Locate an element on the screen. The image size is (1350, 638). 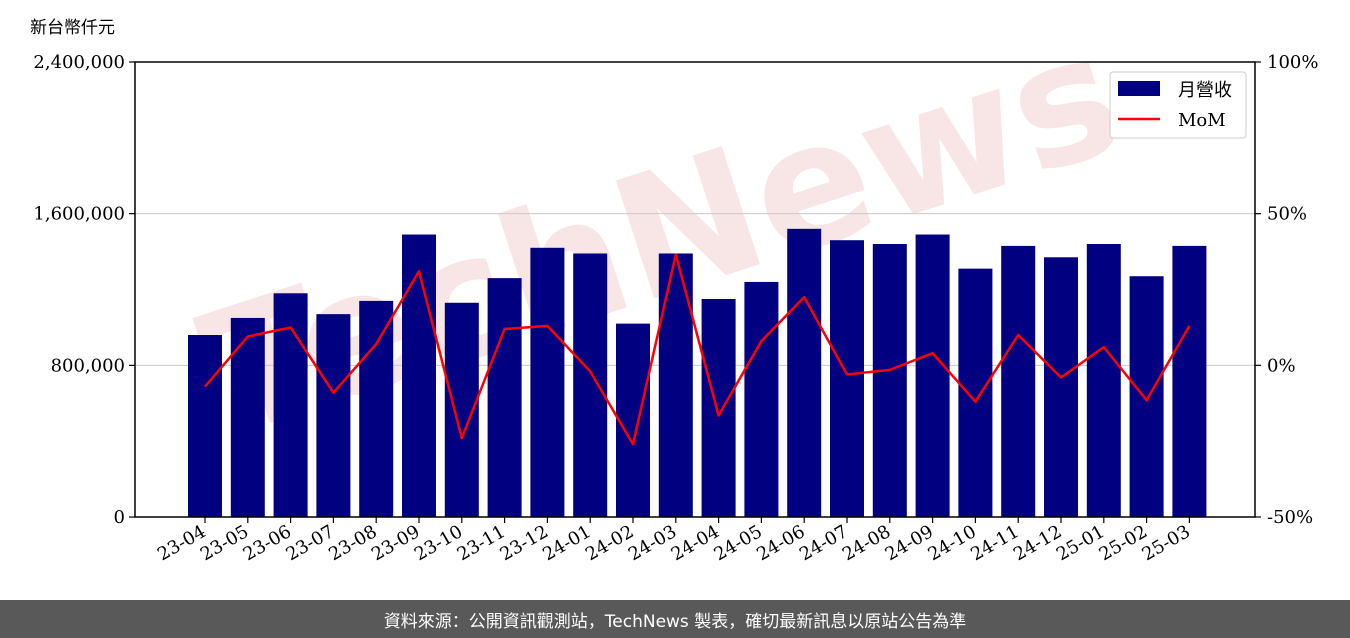
source-footer: 資料來源：公開資訊觀測站，TechNews 製表，確切最新訊息以原站公告為準 is located at coordinates (675, 619).